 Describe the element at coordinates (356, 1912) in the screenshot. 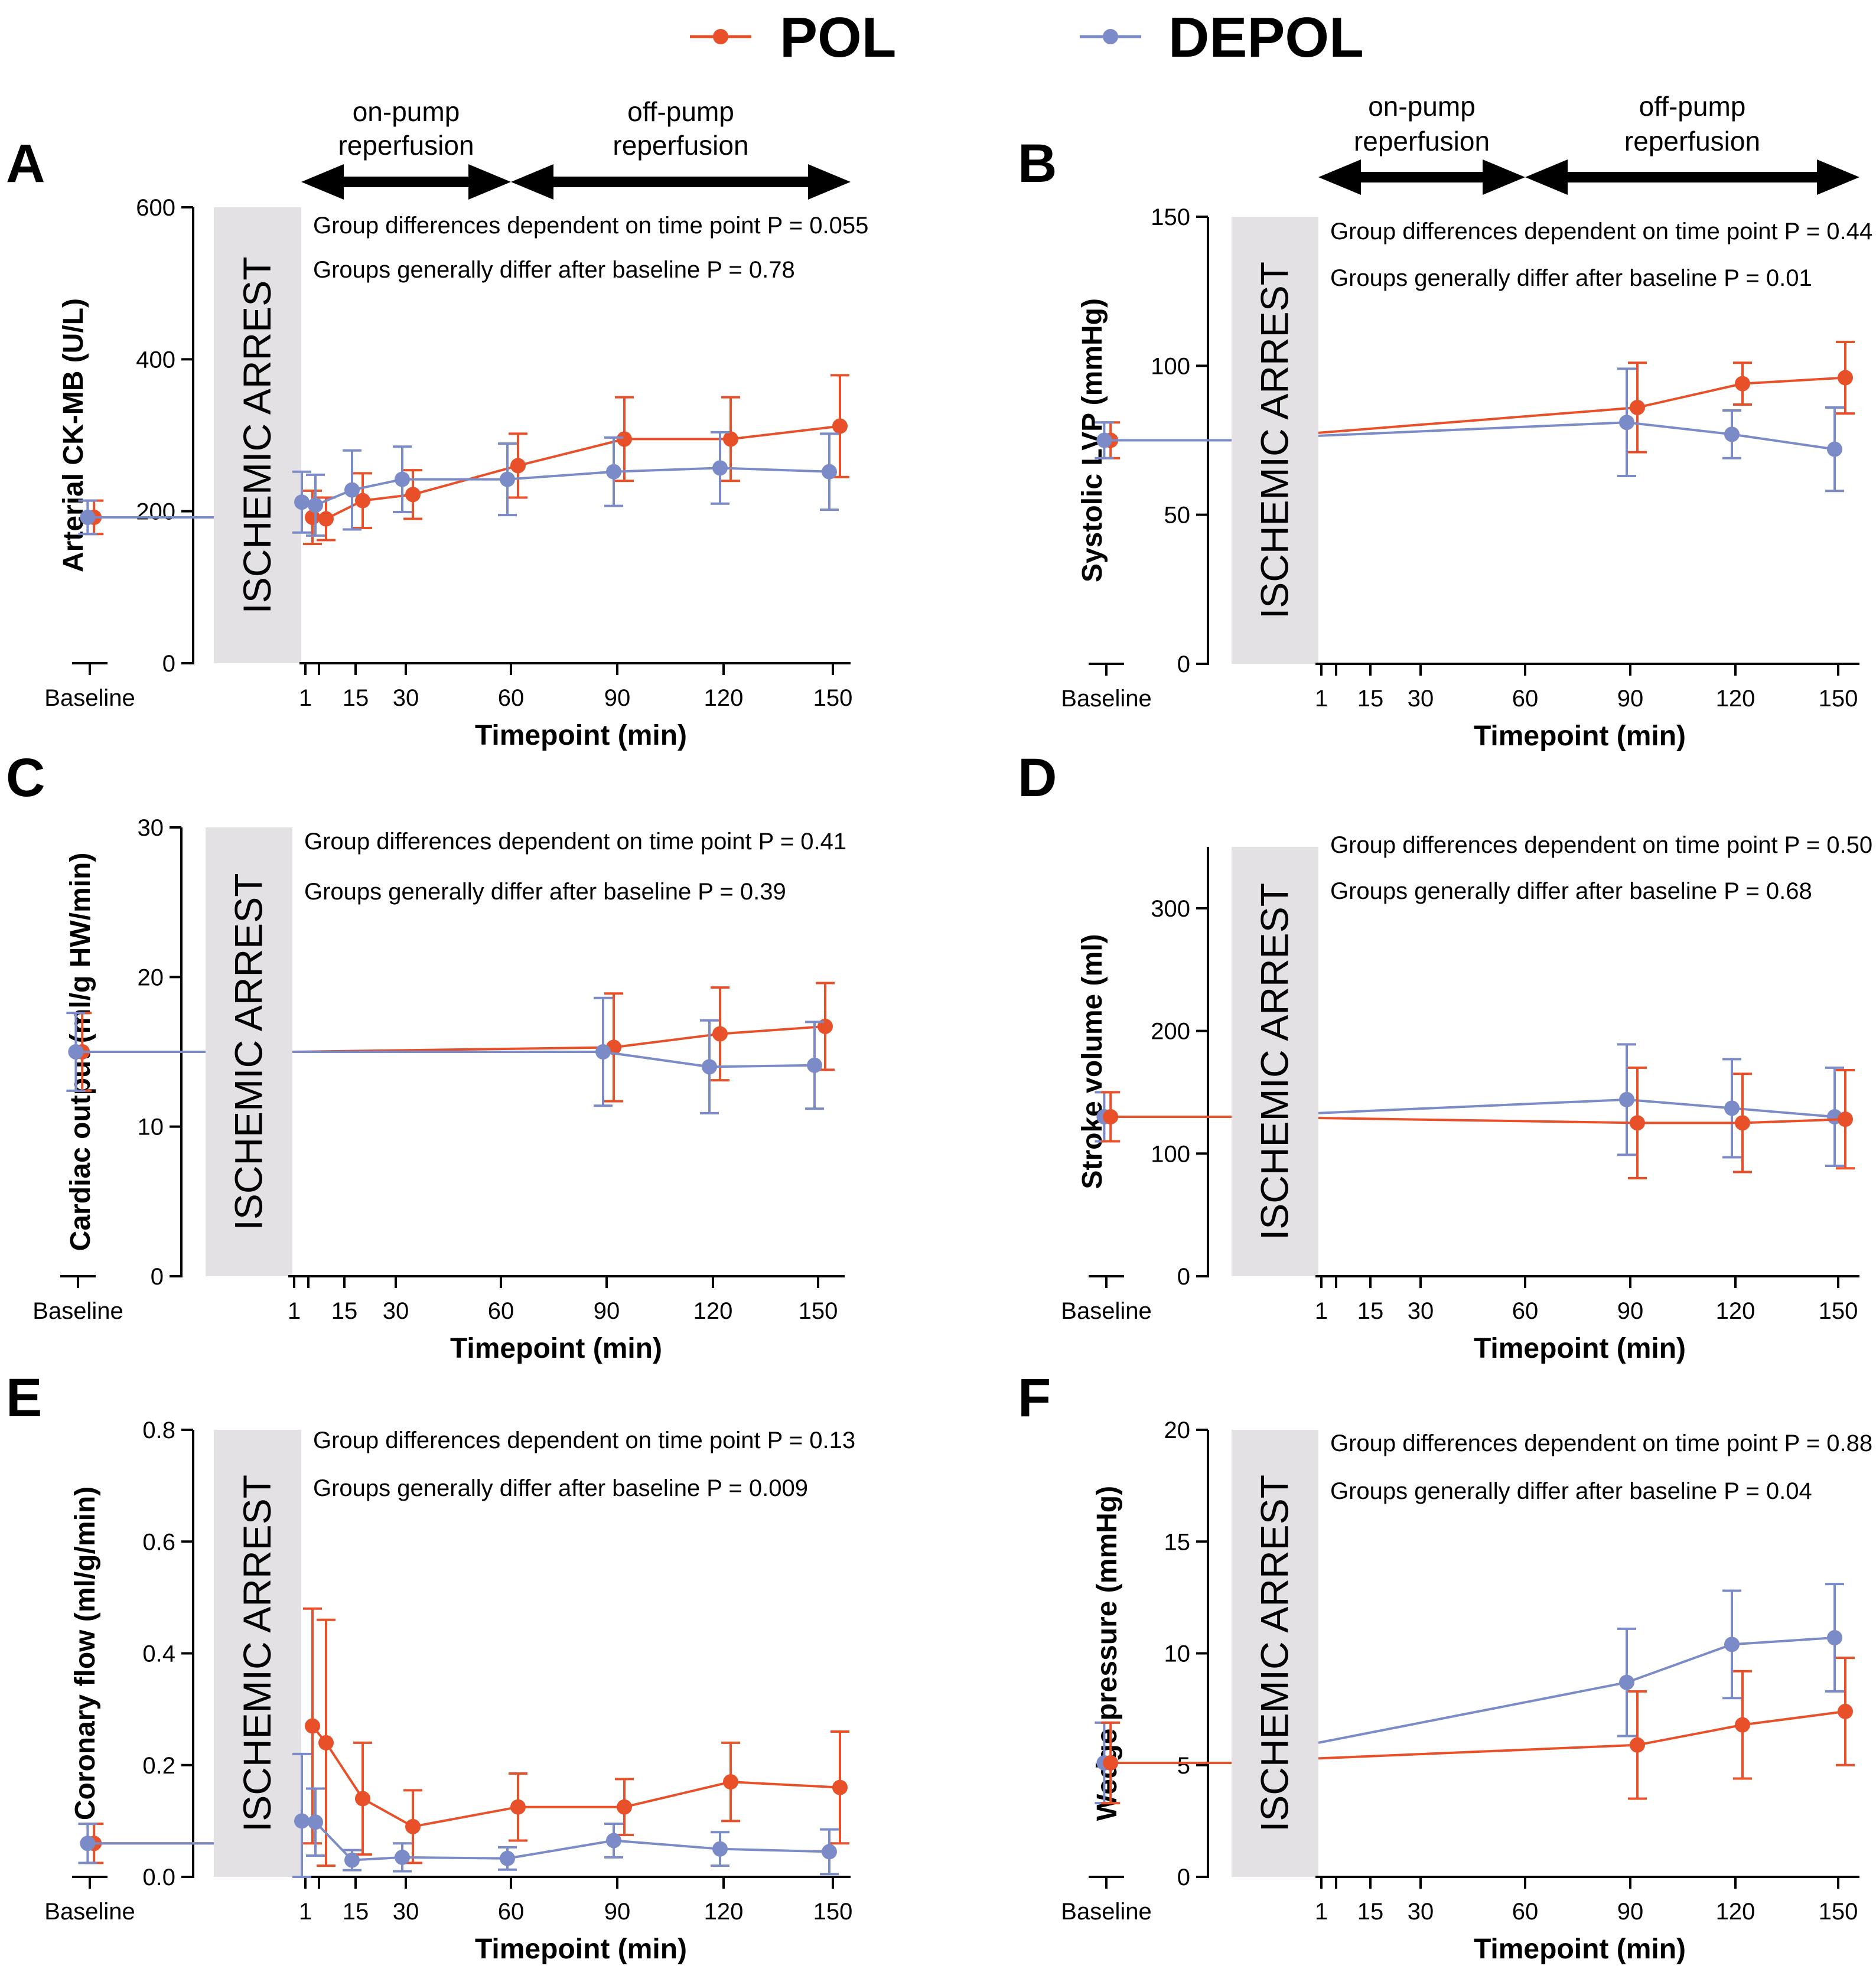

I see `panel-e-x-tick-label: 15` at that location.